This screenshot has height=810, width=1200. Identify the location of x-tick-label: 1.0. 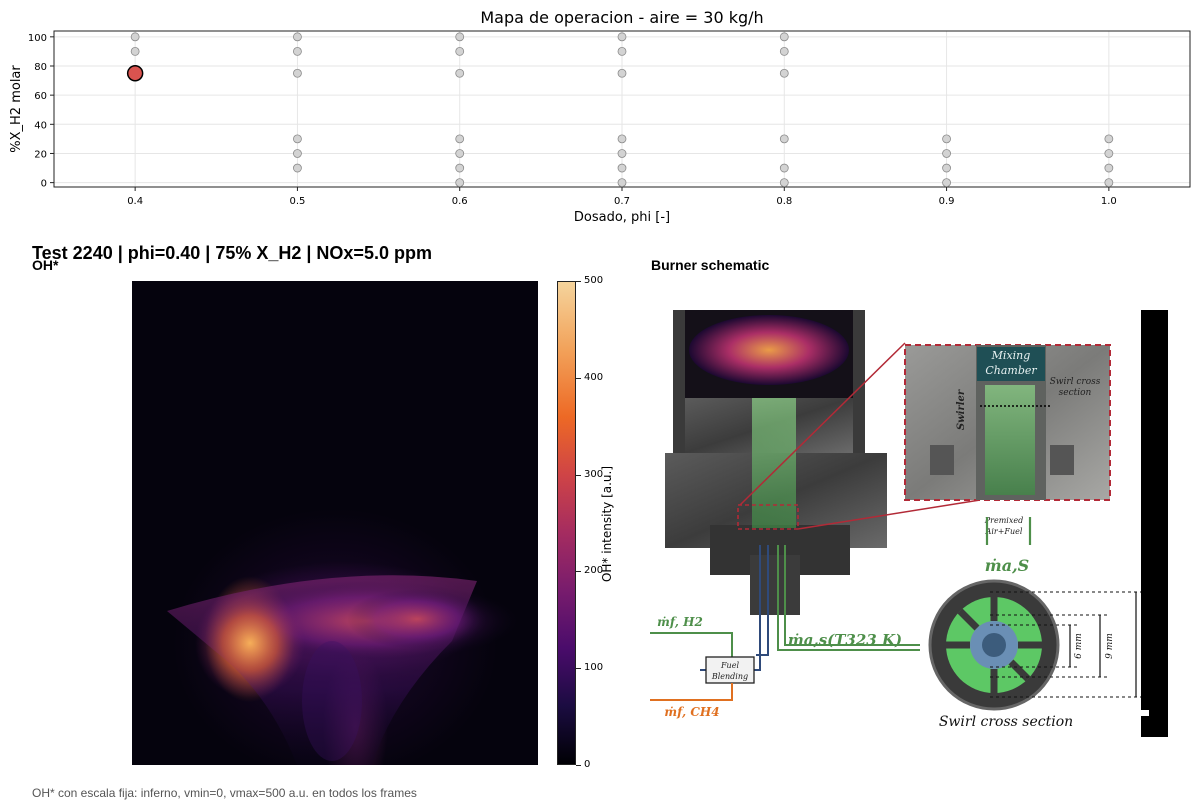
(1109, 201).